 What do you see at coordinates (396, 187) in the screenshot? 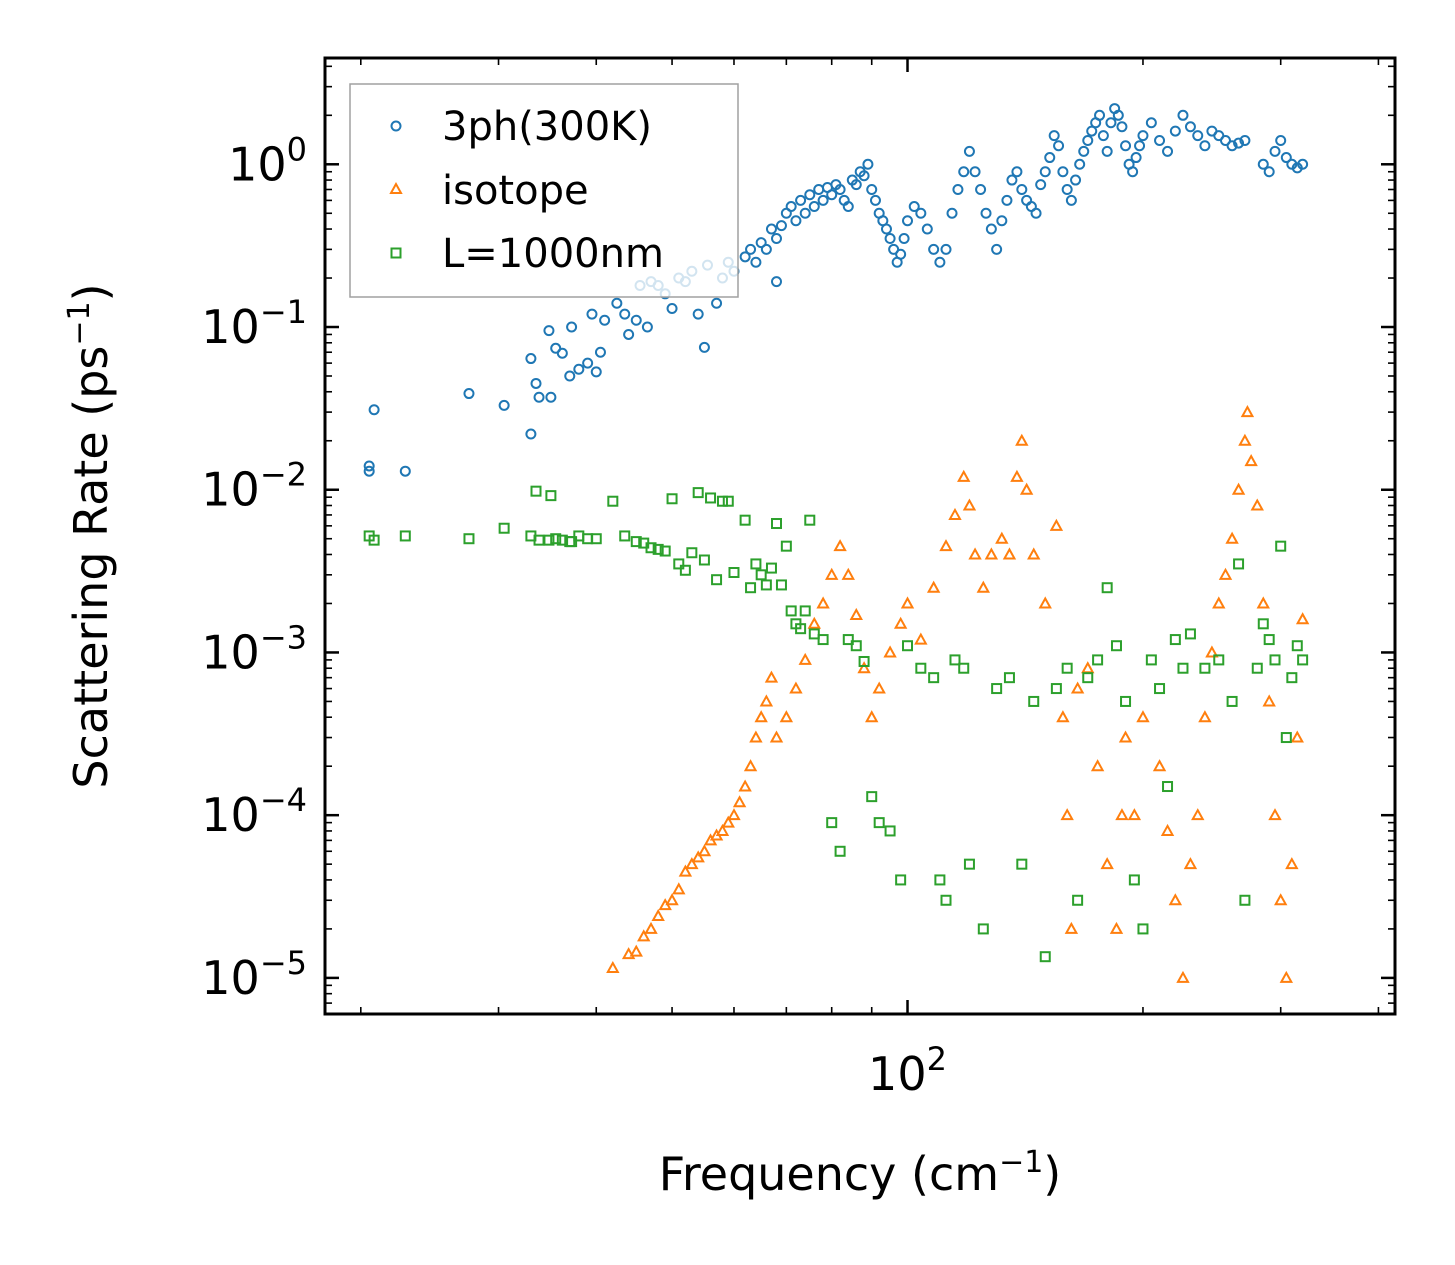
I see `legend-marker-isotope` at bounding box center [396, 187].